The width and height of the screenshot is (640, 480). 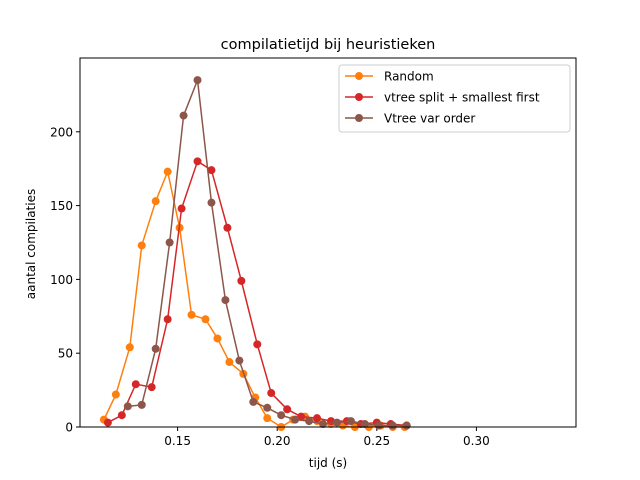 I want to click on y-tick-label: 150, so click(x=61, y=206).